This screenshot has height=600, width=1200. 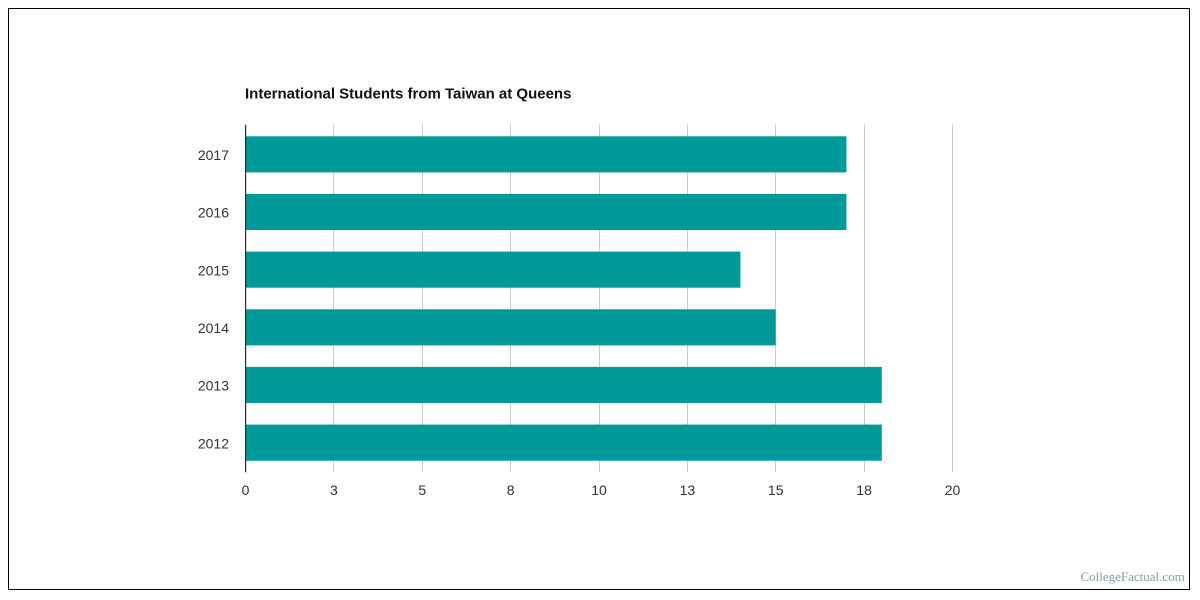 I want to click on svg-text: 2017, so click(x=213, y=155).